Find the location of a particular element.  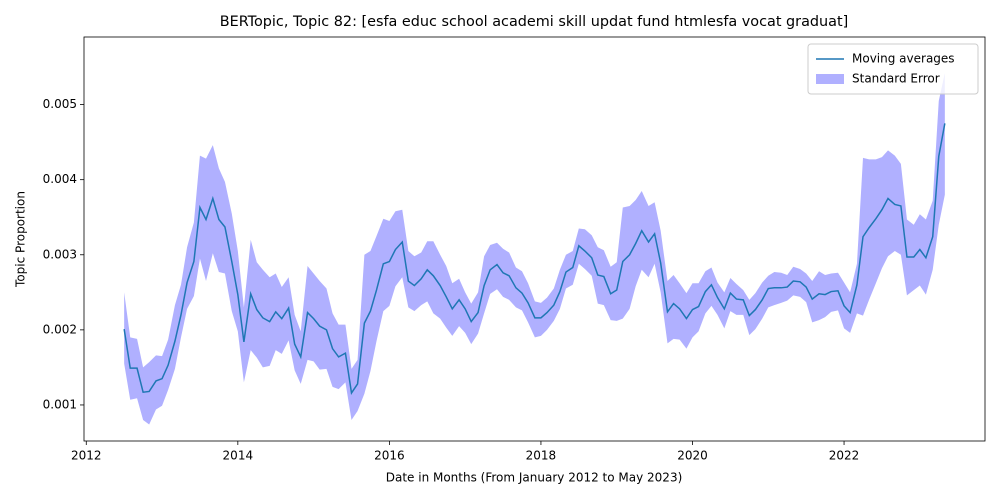

y-tick-label: 0.001 is located at coordinates (60, 404).